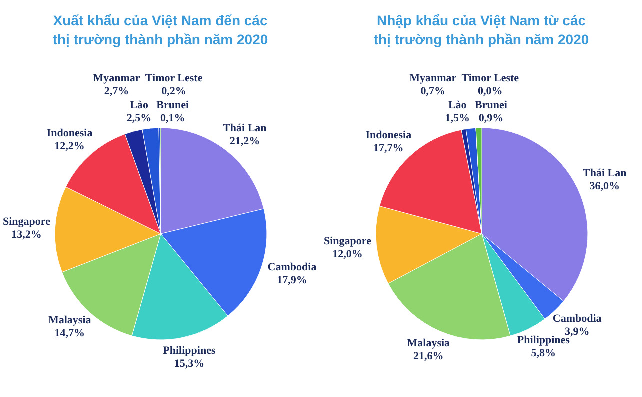  What do you see at coordinates (491, 118) in the screenshot?
I see `data-label: 0,9%` at bounding box center [491, 118].